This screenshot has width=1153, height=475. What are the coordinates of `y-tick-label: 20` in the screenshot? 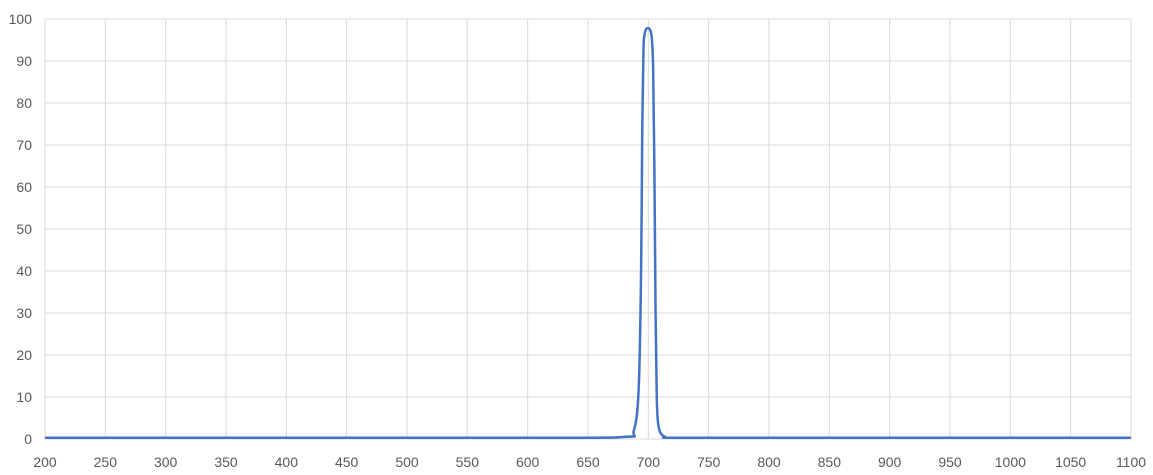 It's located at (24, 355).